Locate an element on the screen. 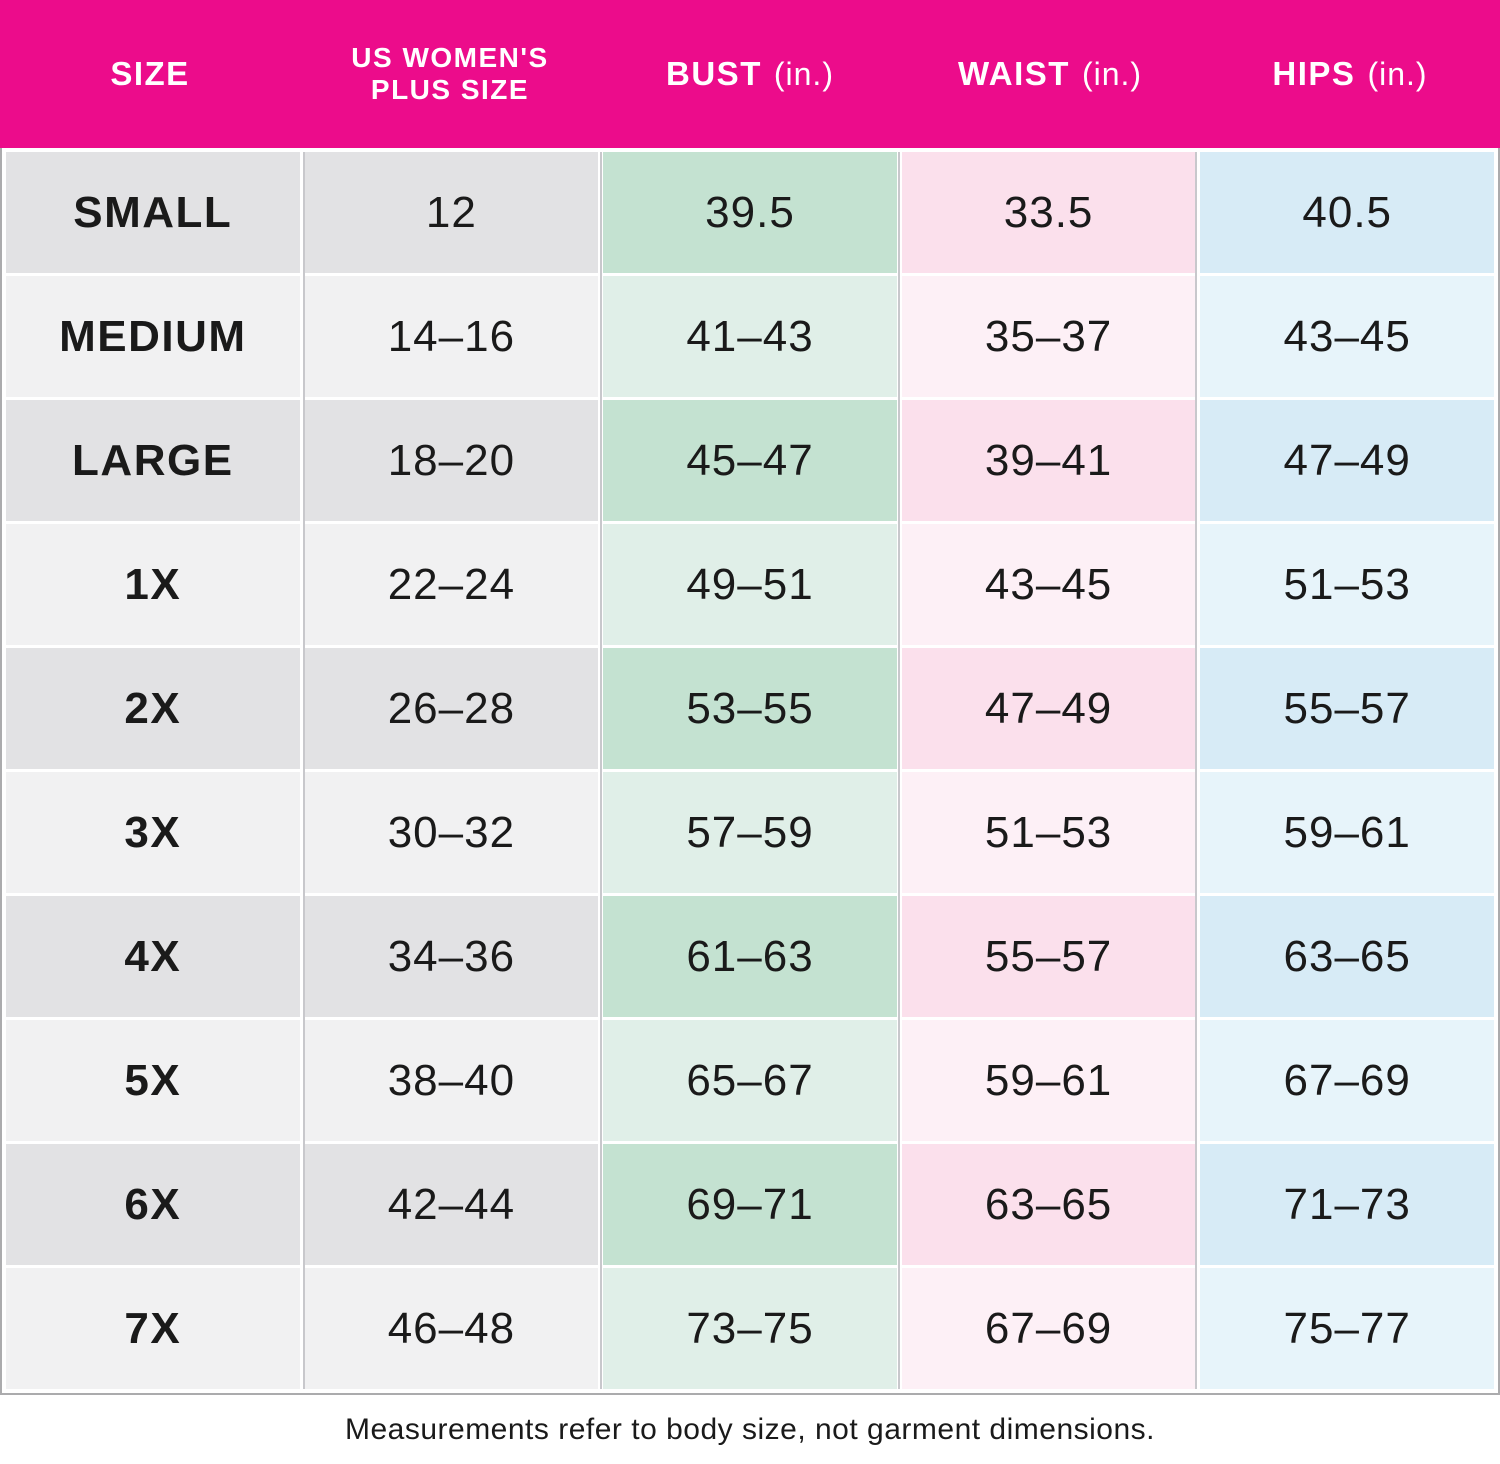  table-row: 4X 34–36 61–63 55–57 63–65 is located at coordinates (750, 956).